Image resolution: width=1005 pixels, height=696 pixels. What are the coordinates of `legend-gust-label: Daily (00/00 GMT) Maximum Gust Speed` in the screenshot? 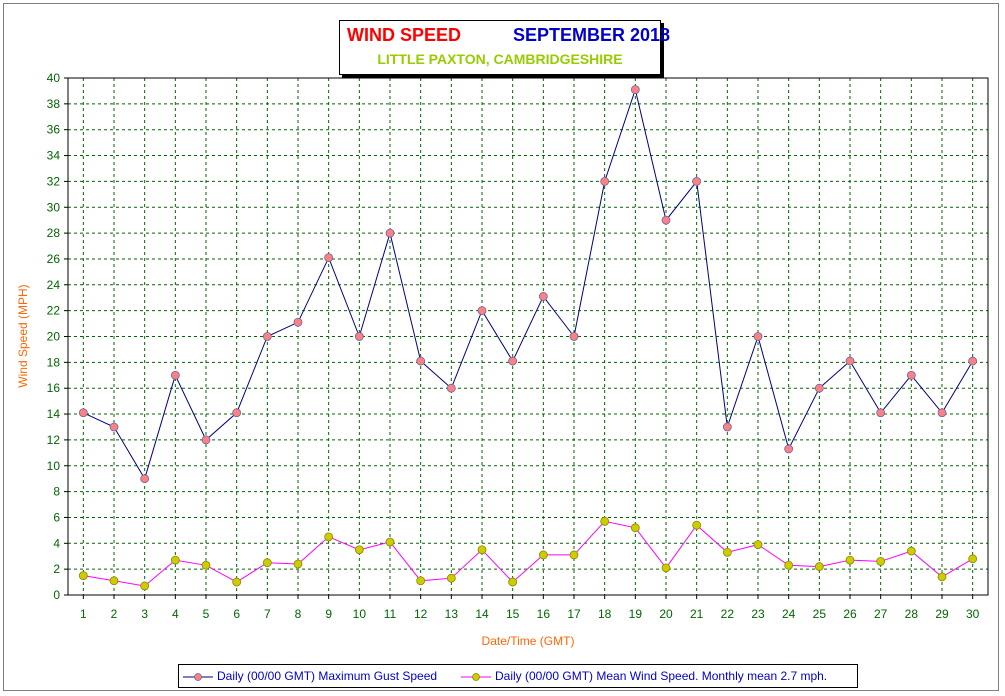 It's located at (327, 676).